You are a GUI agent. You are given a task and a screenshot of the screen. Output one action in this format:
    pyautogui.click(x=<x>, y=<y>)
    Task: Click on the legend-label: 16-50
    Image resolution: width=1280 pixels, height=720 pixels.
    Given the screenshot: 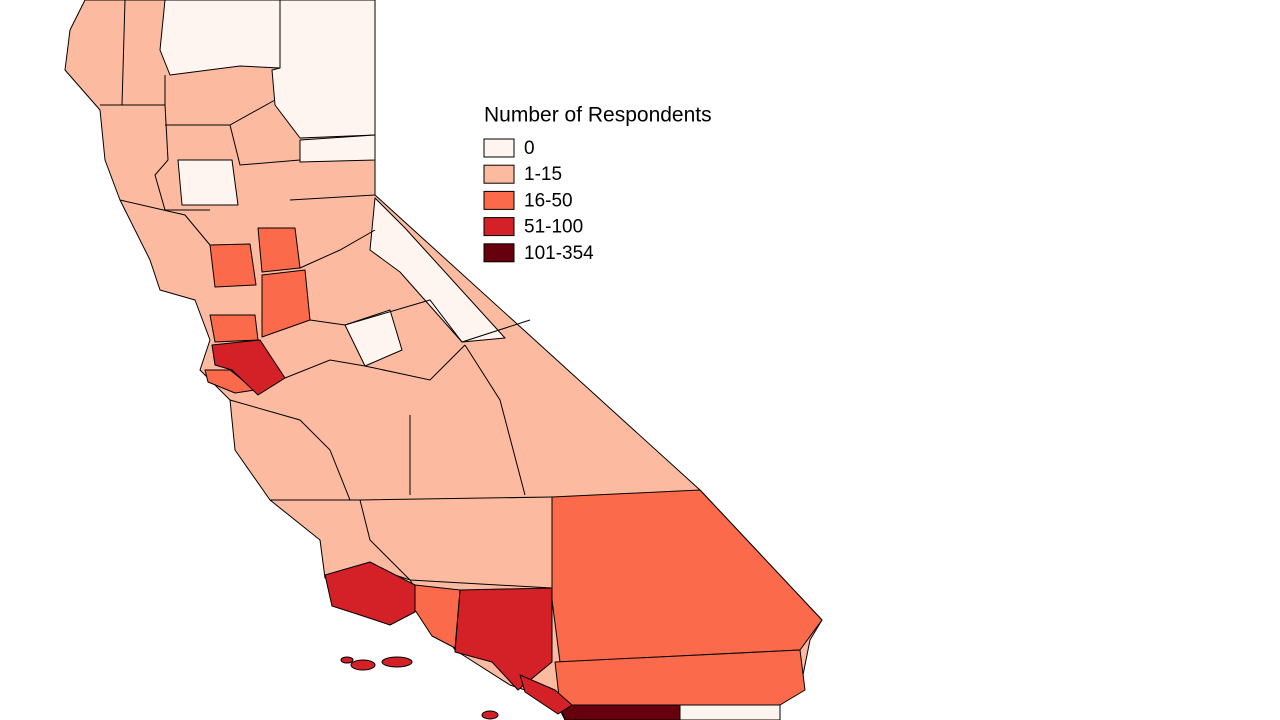 What is the action you would take?
    pyautogui.click(x=548, y=200)
    